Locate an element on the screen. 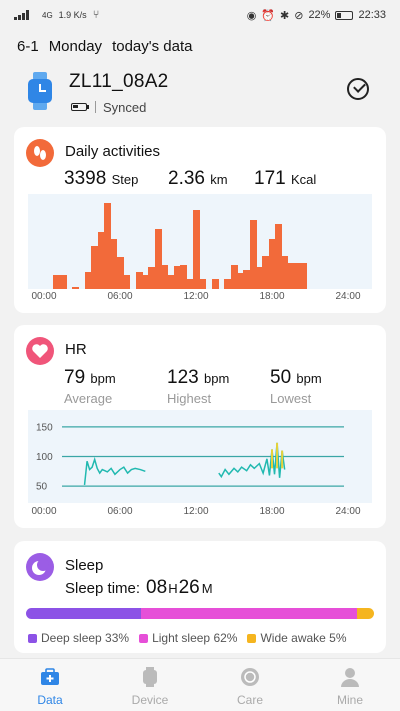  sleep-title: Sleep is located at coordinates (84, 565).